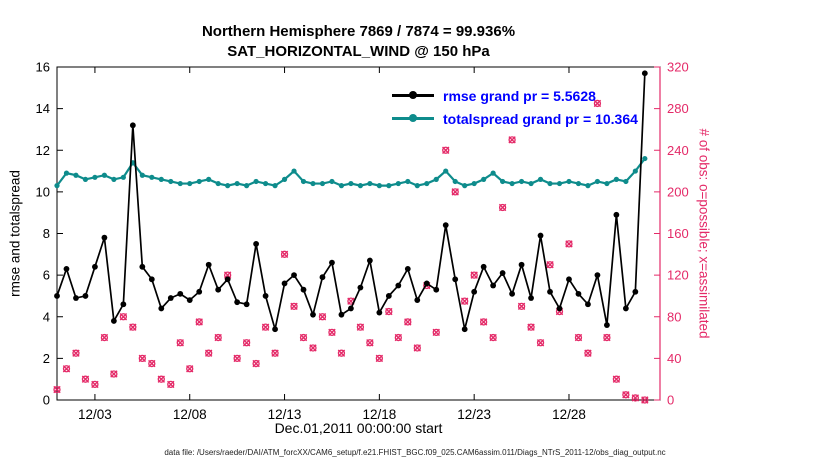 Image resolution: width=830 pixels, height=470 pixels. I want to click on legend-entry-rmse: rmse grand pr = 5.5628, so click(515, 95).